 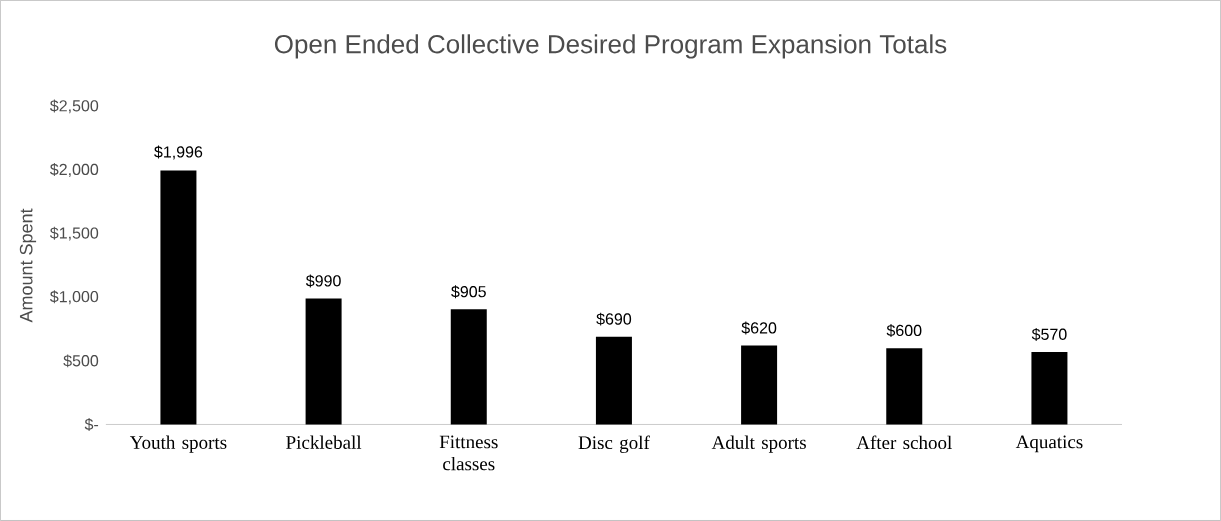 What do you see at coordinates (324, 442) in the screenshot?
I see `x-tick-label: Pickleball` at bounding box center [324, 442].